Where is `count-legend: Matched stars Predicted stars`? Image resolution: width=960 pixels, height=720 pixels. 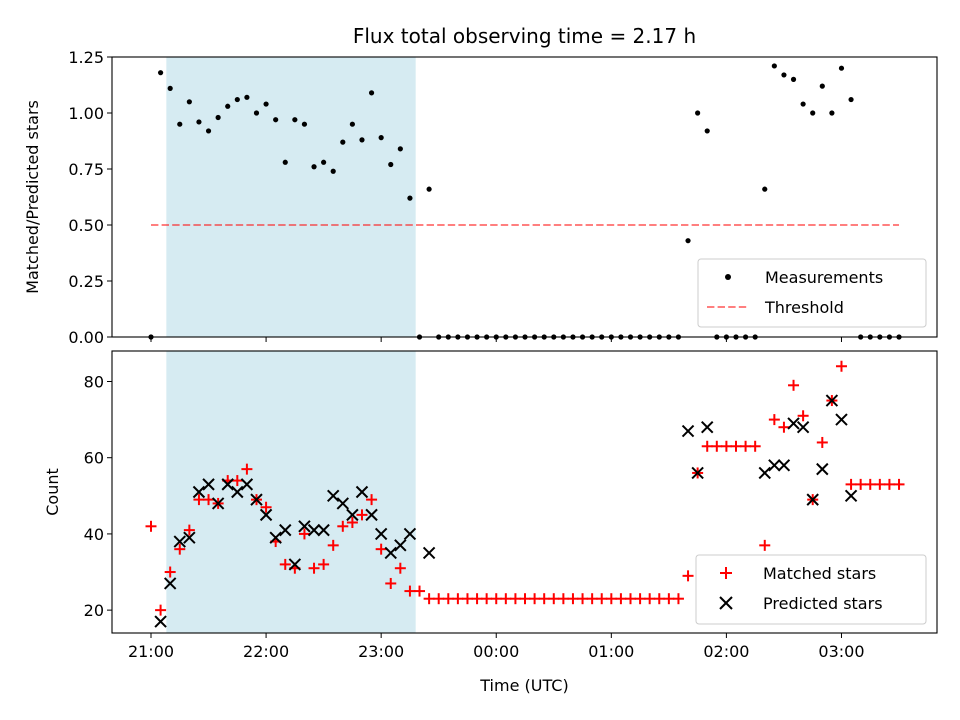 count-legend: Matched stars Predicted stars is located at coordinates (811, 589).